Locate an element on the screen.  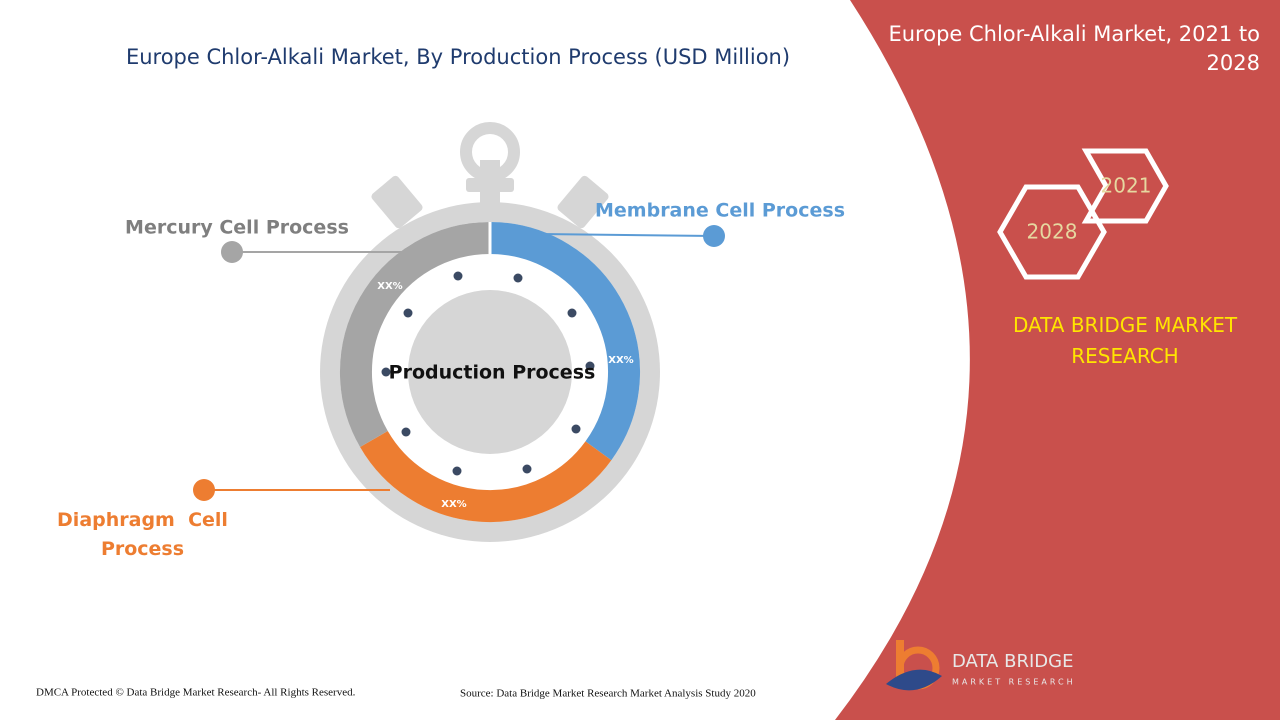
segment-diaphragm is located at coordinates (486, 476).